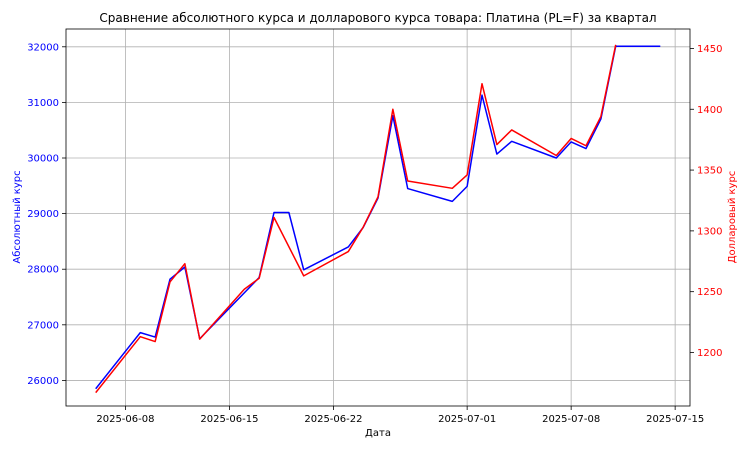 The image size is (750, 450). What do you see at coordinates (43, 47) in the screenshot?
I see `y-left-tick-label: 32000` at bounding box center [43, 47].